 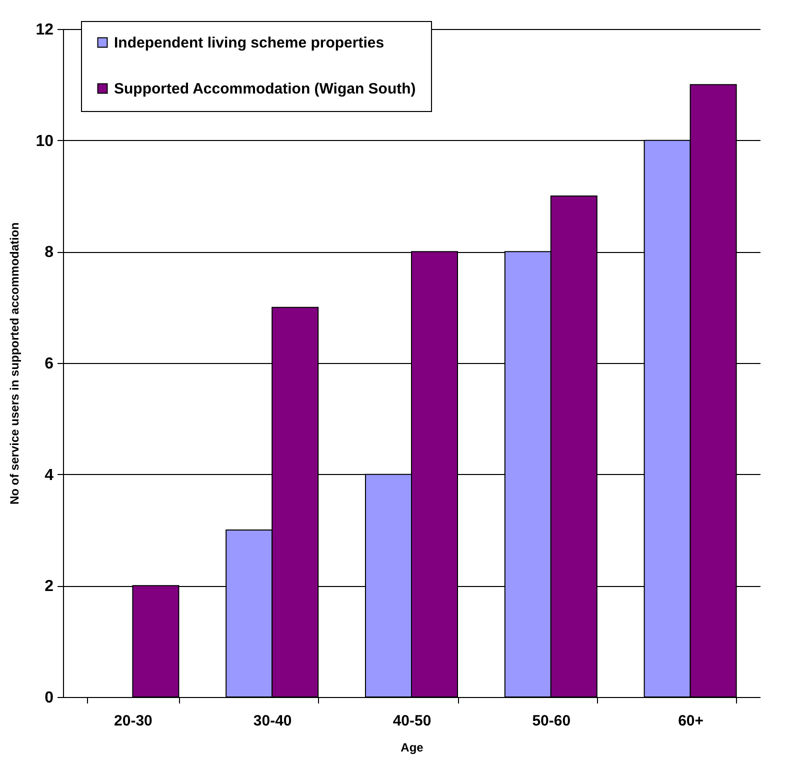 I want to click on x-axis-title: Age, so click(x=412, y=747).